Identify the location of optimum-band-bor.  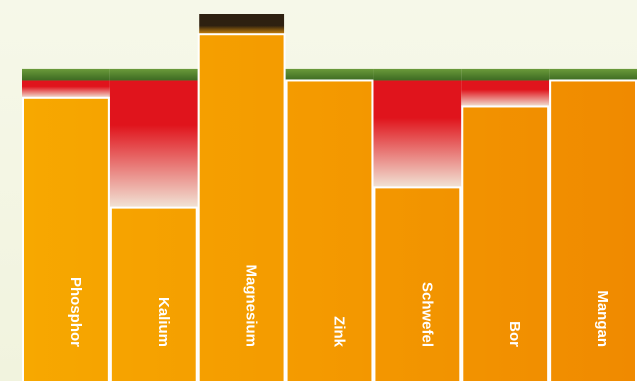
(505, 74).